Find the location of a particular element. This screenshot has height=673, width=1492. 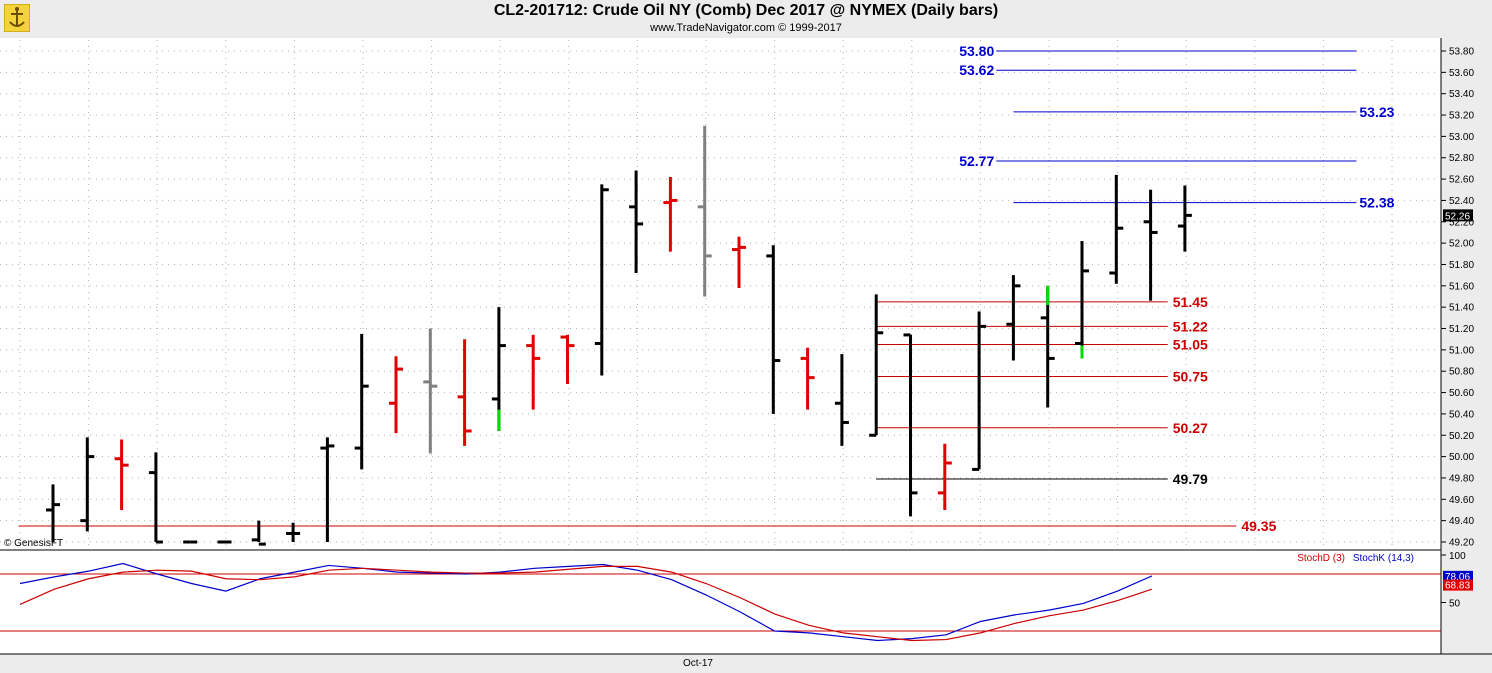

stoch-k-value: 78.06 is located at coordinates (1457, 577).